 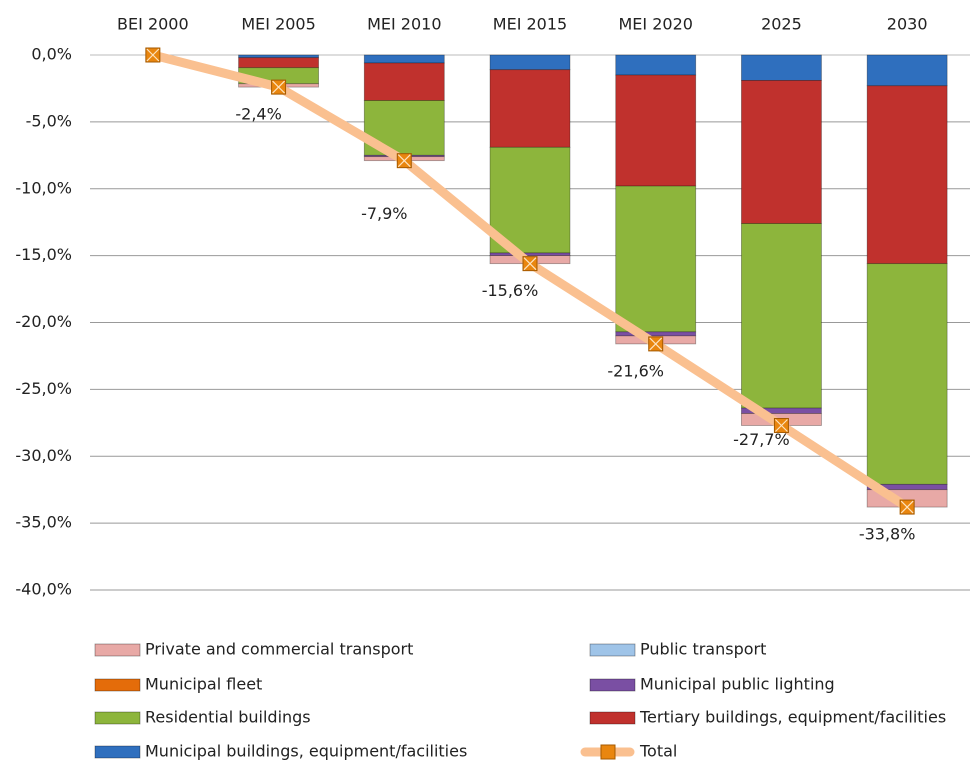 I want to click on data-label: -21,6%, so click(x=635, y=370).